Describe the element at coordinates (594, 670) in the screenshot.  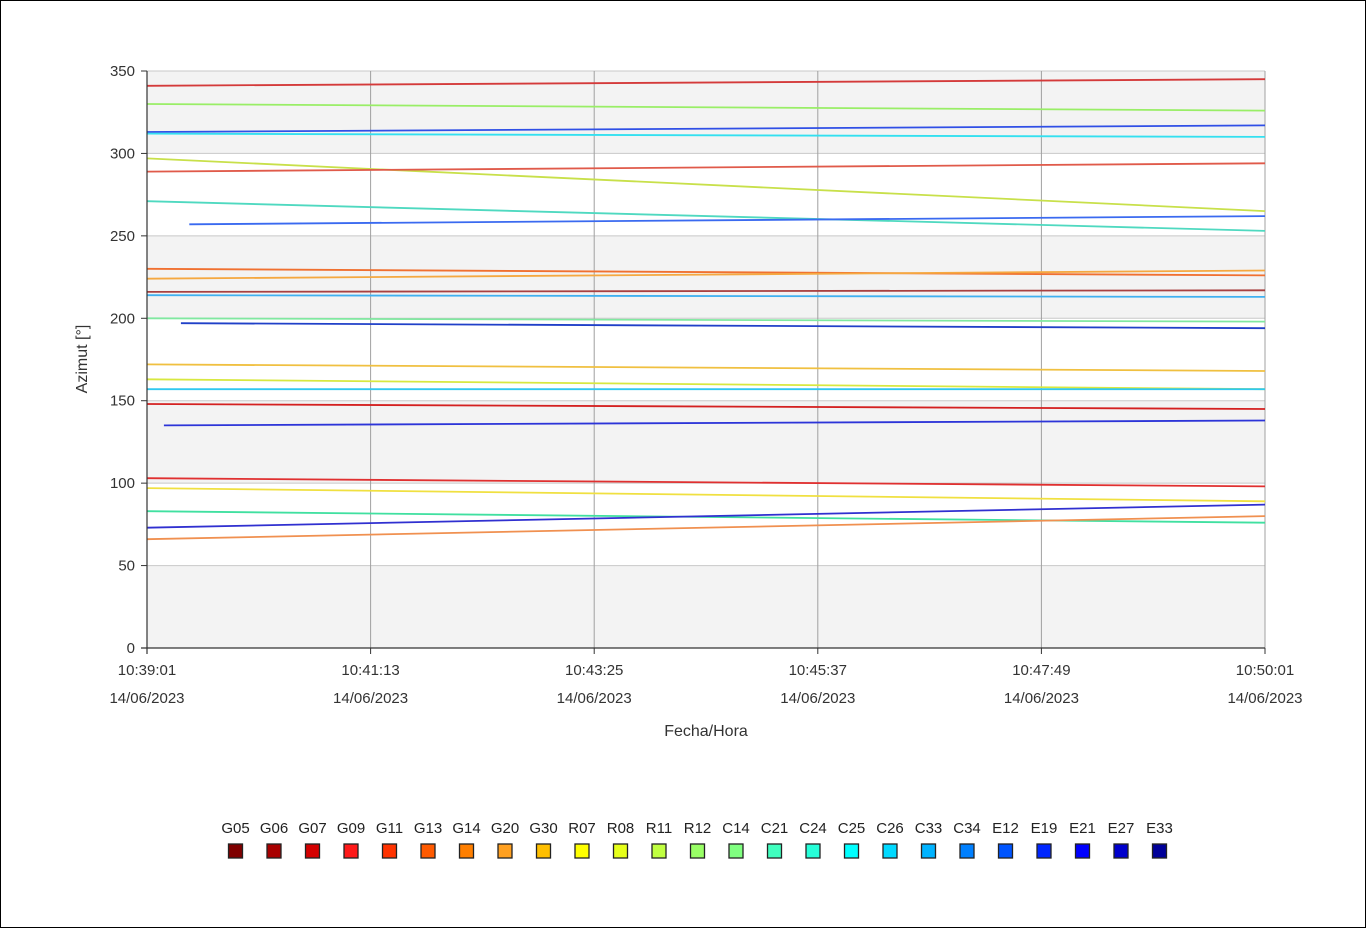
I see `x-tick-time: 10:43:25` at that location.